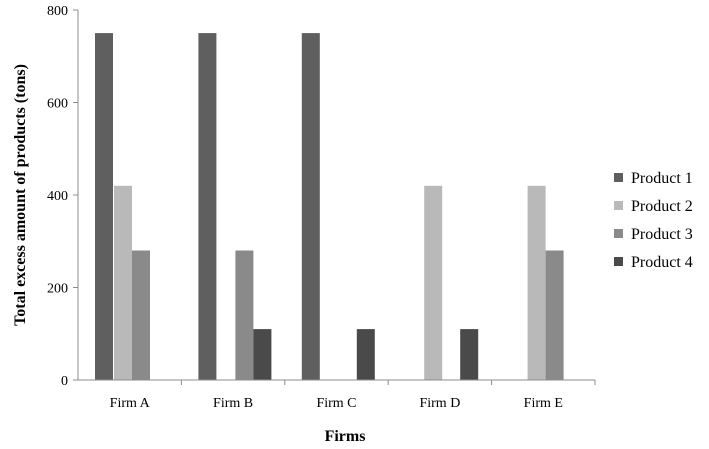 The width and height of the screenshot is (709, 449). I want to click on x-tick-label: Firm A, so click(130, 403).